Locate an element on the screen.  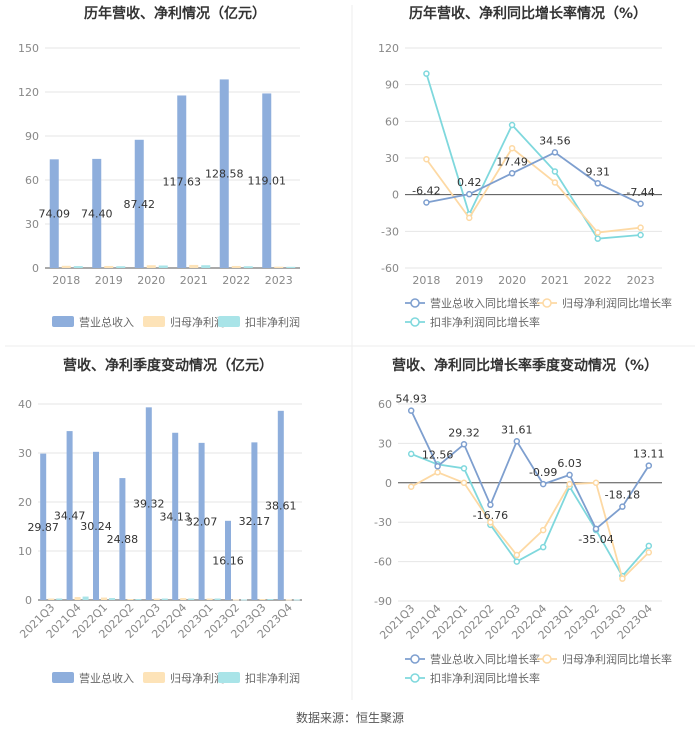
line-value-label: 17.49 is located at coordinates (512, 161).